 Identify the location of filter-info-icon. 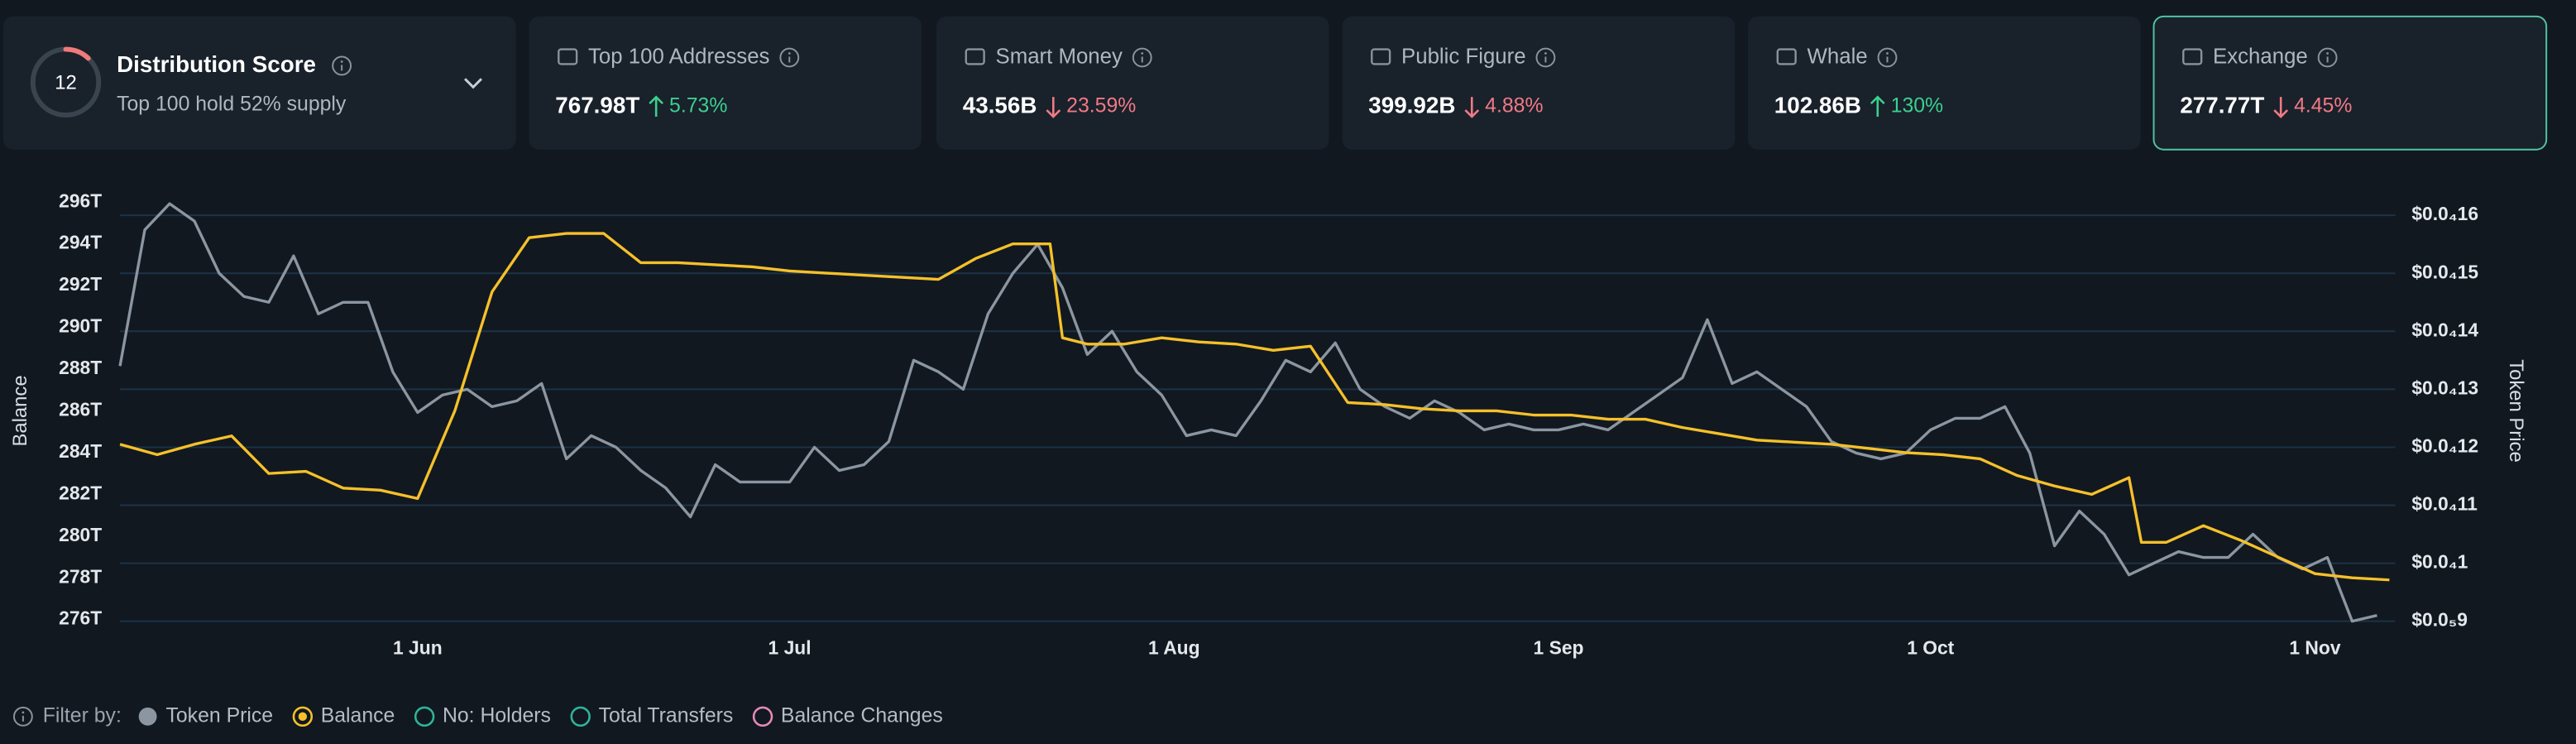
(23, 716).